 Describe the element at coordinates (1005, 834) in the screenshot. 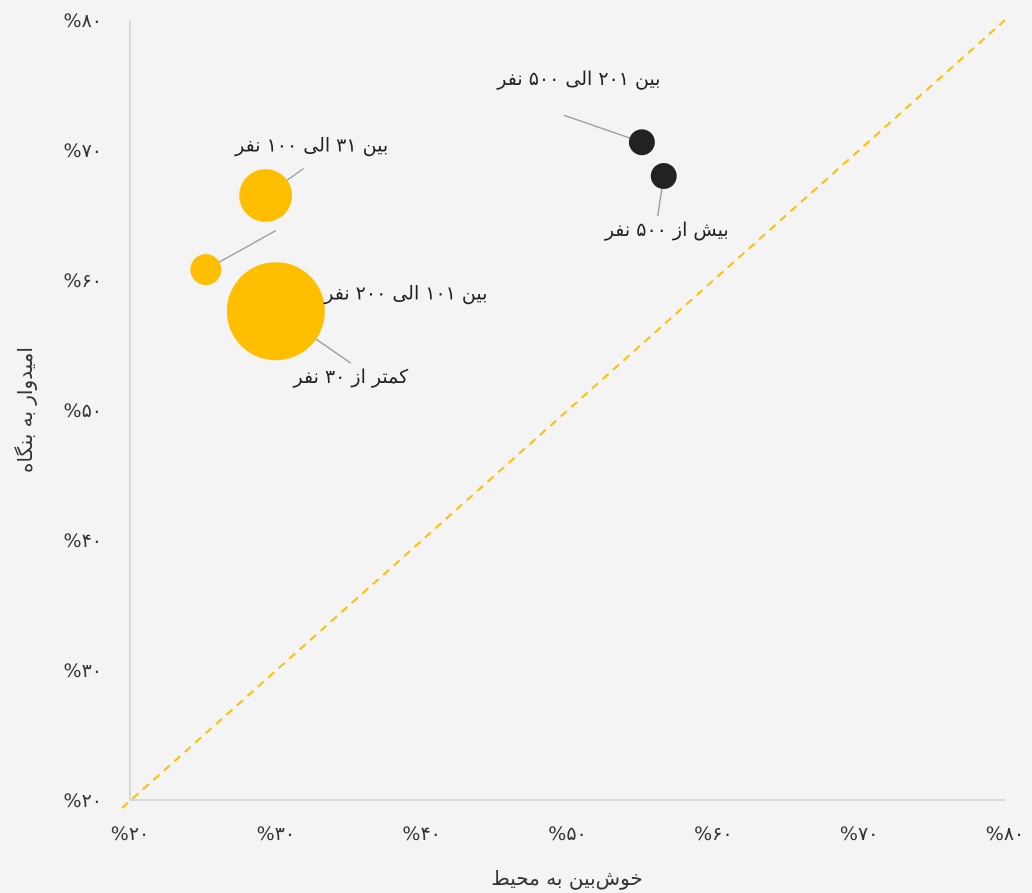

I see `x-tick-label: %۸۰` at that location.